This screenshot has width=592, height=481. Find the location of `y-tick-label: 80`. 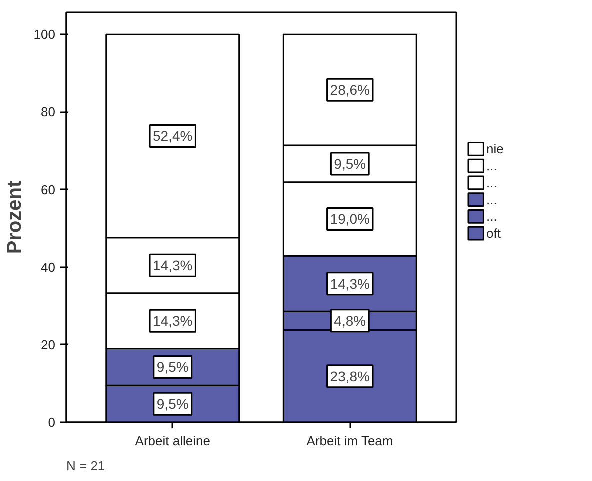

y-tick-label: 80 is located at coordinates (48, 112).